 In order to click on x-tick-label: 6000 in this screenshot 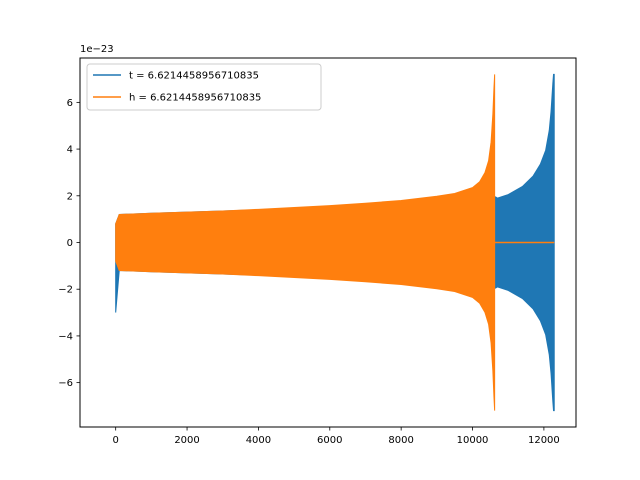, I will do `click(329, 440)`.